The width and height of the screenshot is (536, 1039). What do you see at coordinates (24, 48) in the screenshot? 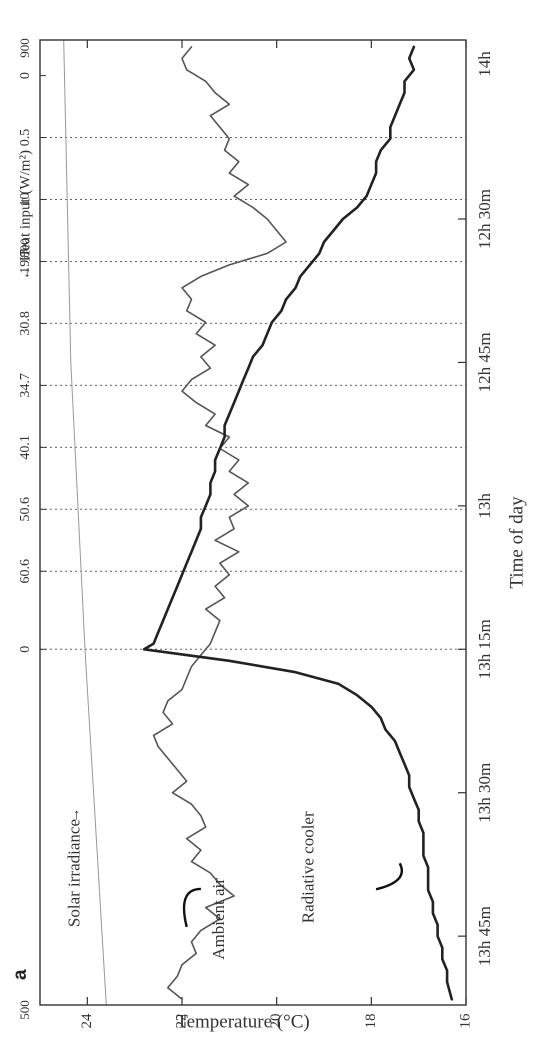
I see `solar-axis-label: 900` at bounding box center [24, 48].